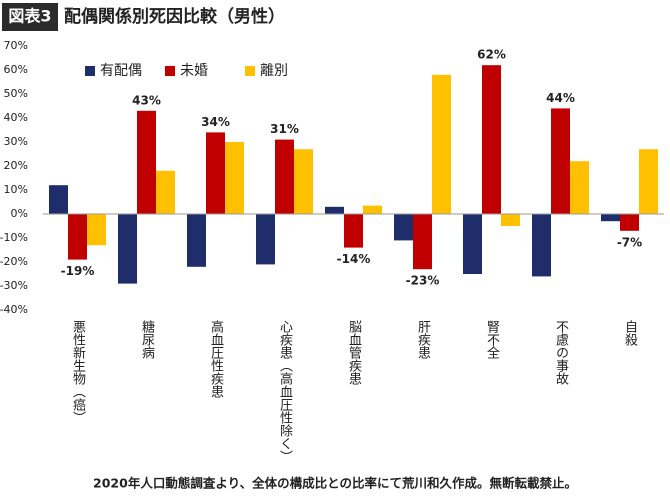  What do you see at coordinates (14, 261) in the screenshot?
I see `y-tick-label: -20%` at bounding box center [14, 261].